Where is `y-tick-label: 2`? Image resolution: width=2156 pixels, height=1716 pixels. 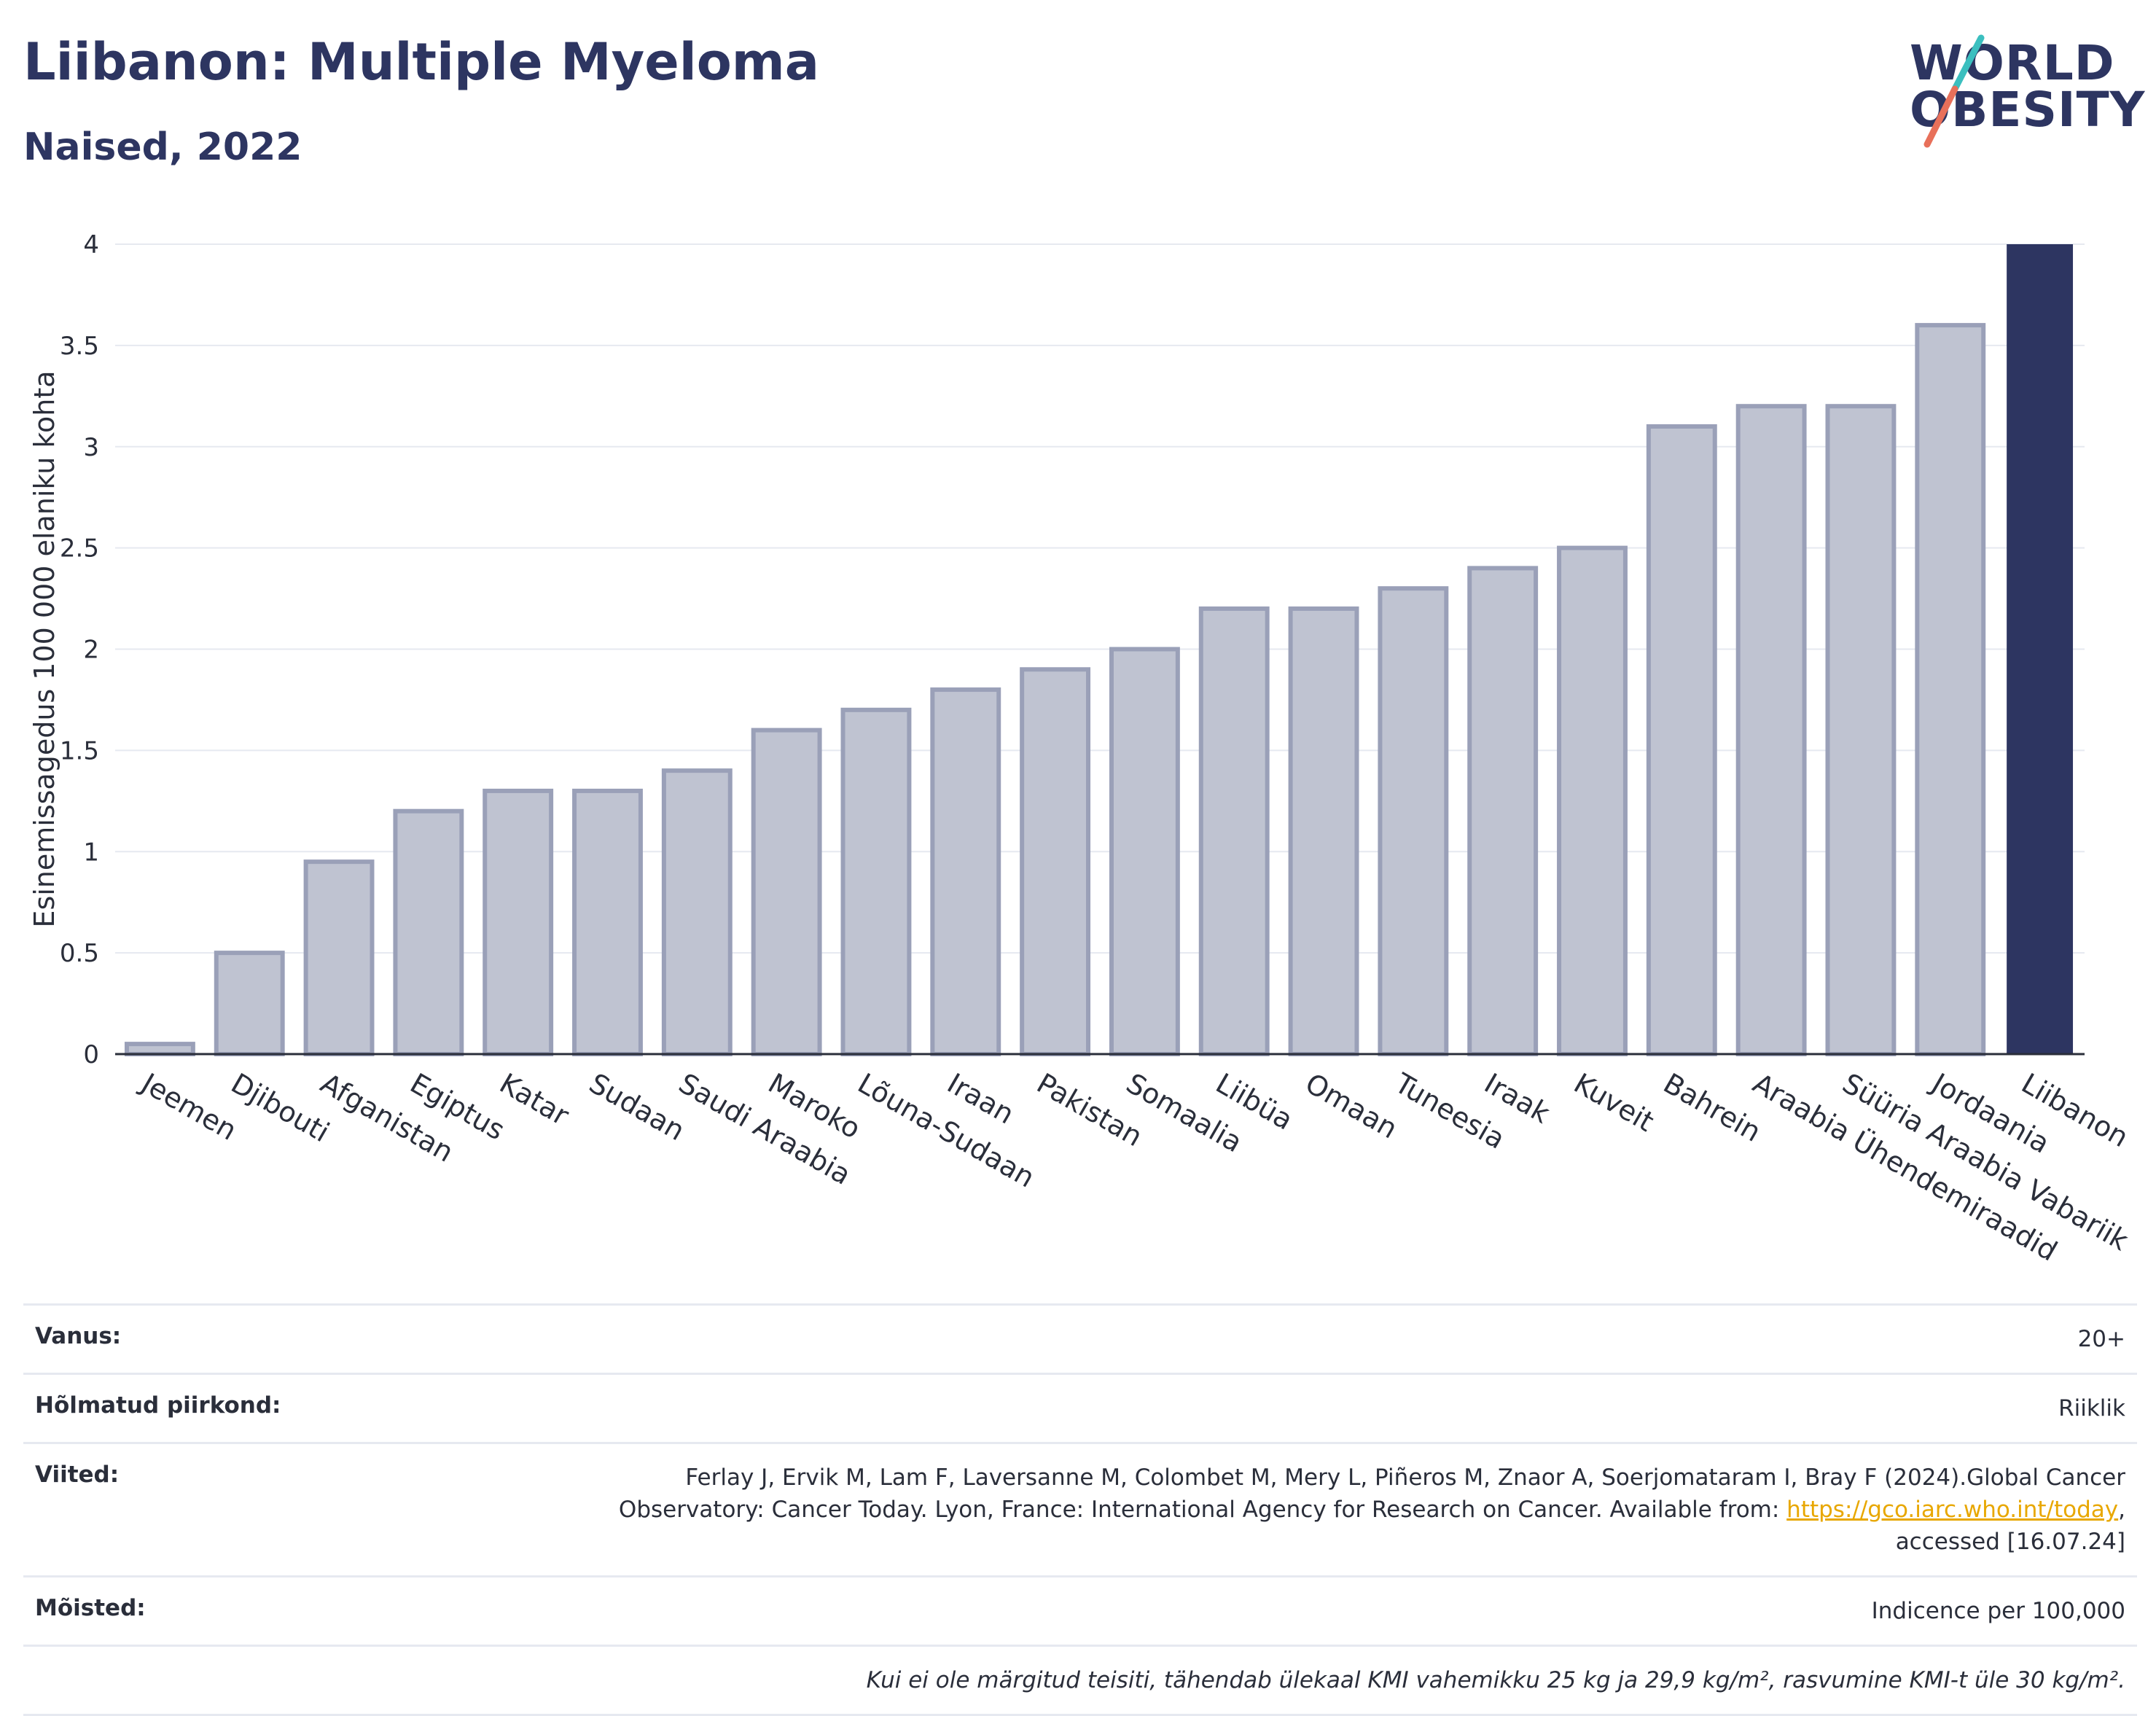
y-tick-label: 2 is located at coordinates (91, 650).